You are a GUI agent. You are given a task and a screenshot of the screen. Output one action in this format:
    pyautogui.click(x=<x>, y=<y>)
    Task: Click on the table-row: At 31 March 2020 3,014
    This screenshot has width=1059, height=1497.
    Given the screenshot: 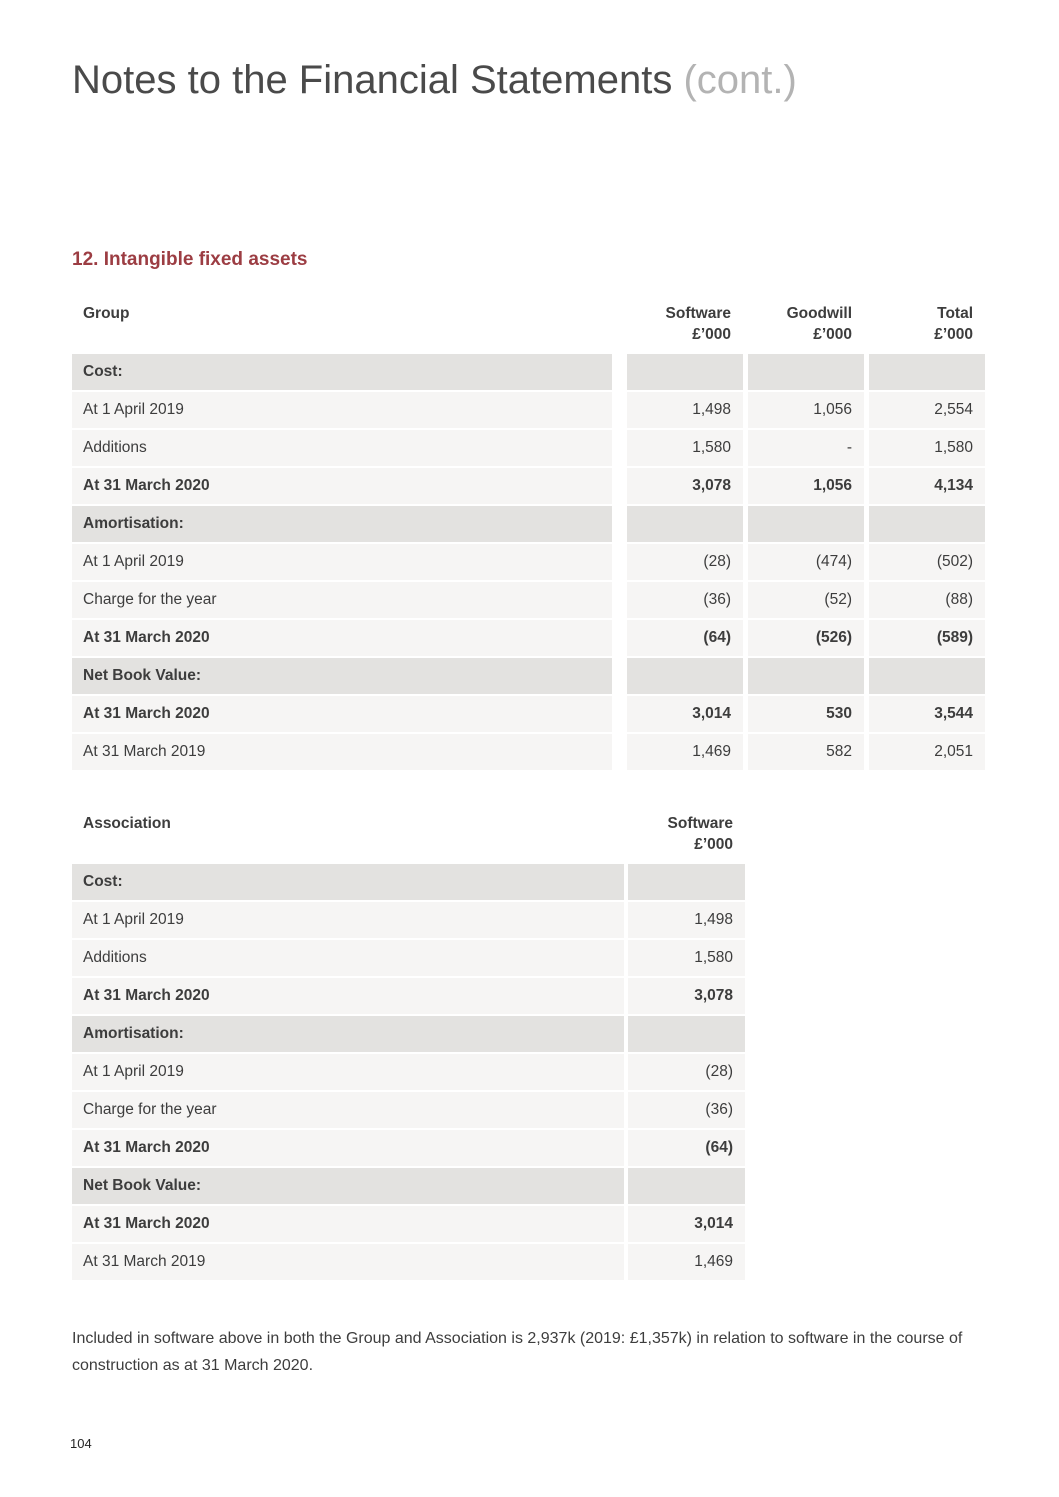 What is the action you would take?
    pyautogui.click(x=408, y=1224)
    